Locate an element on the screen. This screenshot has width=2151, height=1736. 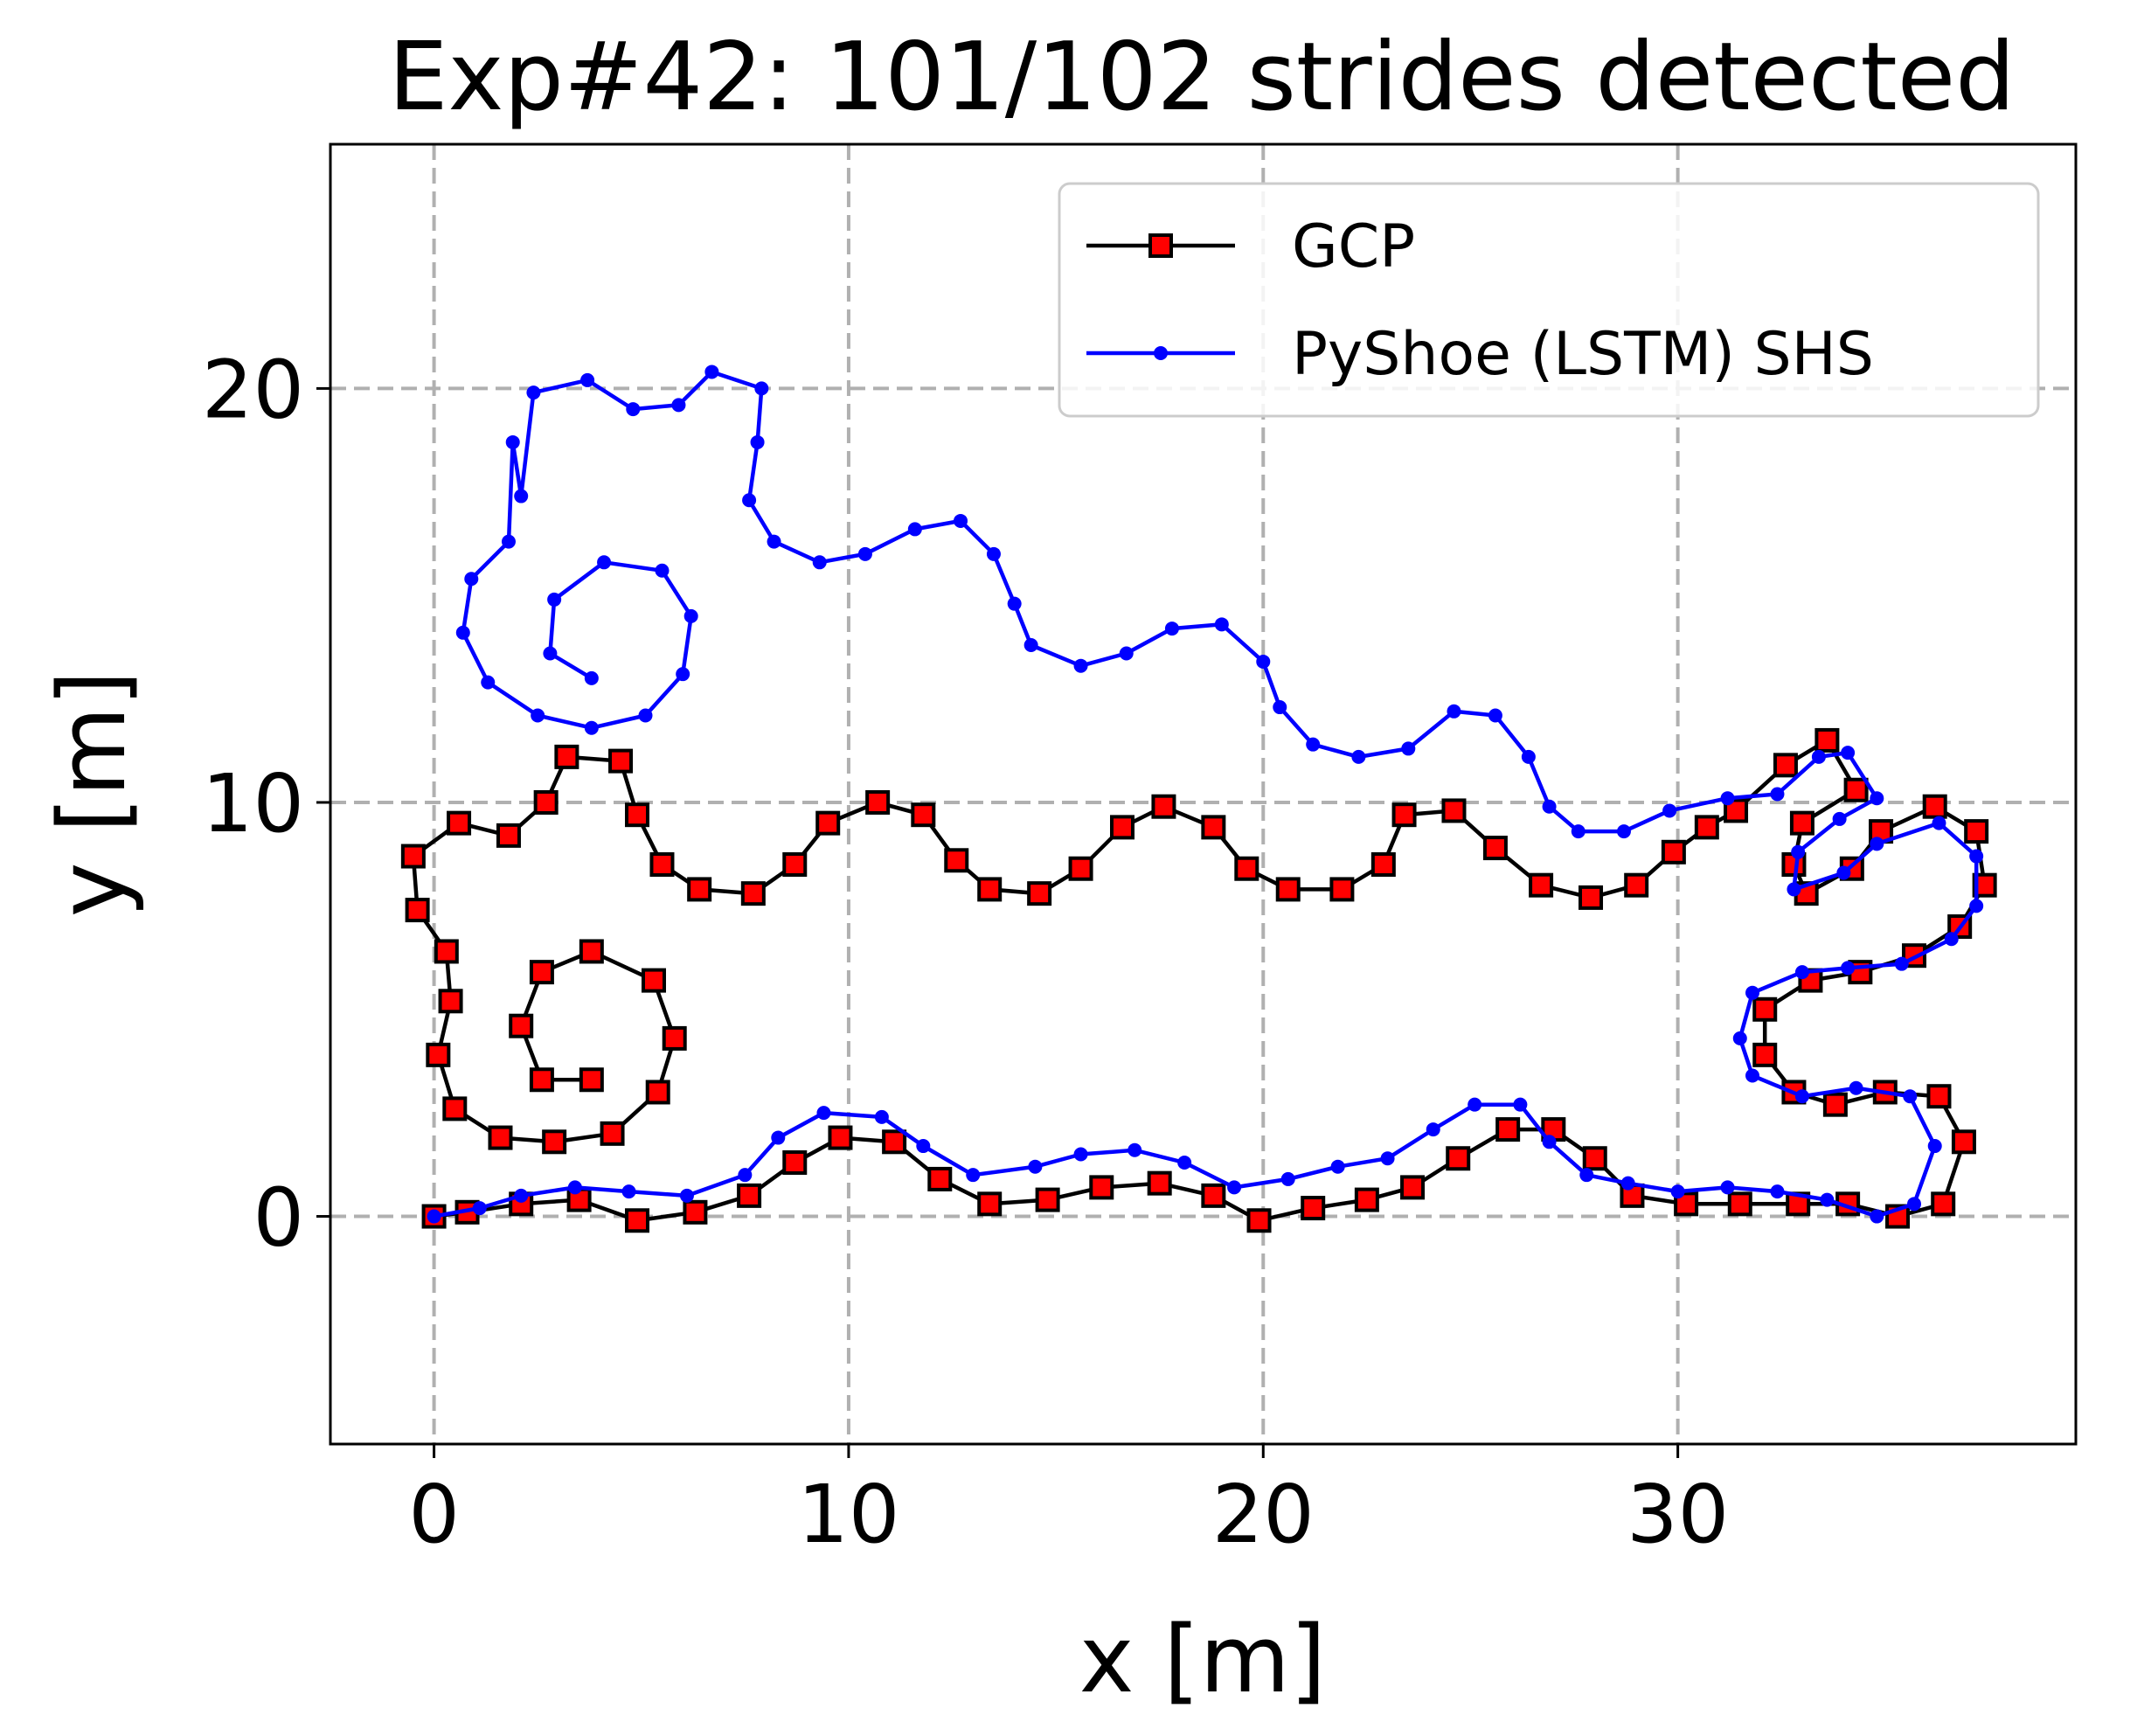
legend-entry-gcp: GCP is located at coordinates (1250, 246).